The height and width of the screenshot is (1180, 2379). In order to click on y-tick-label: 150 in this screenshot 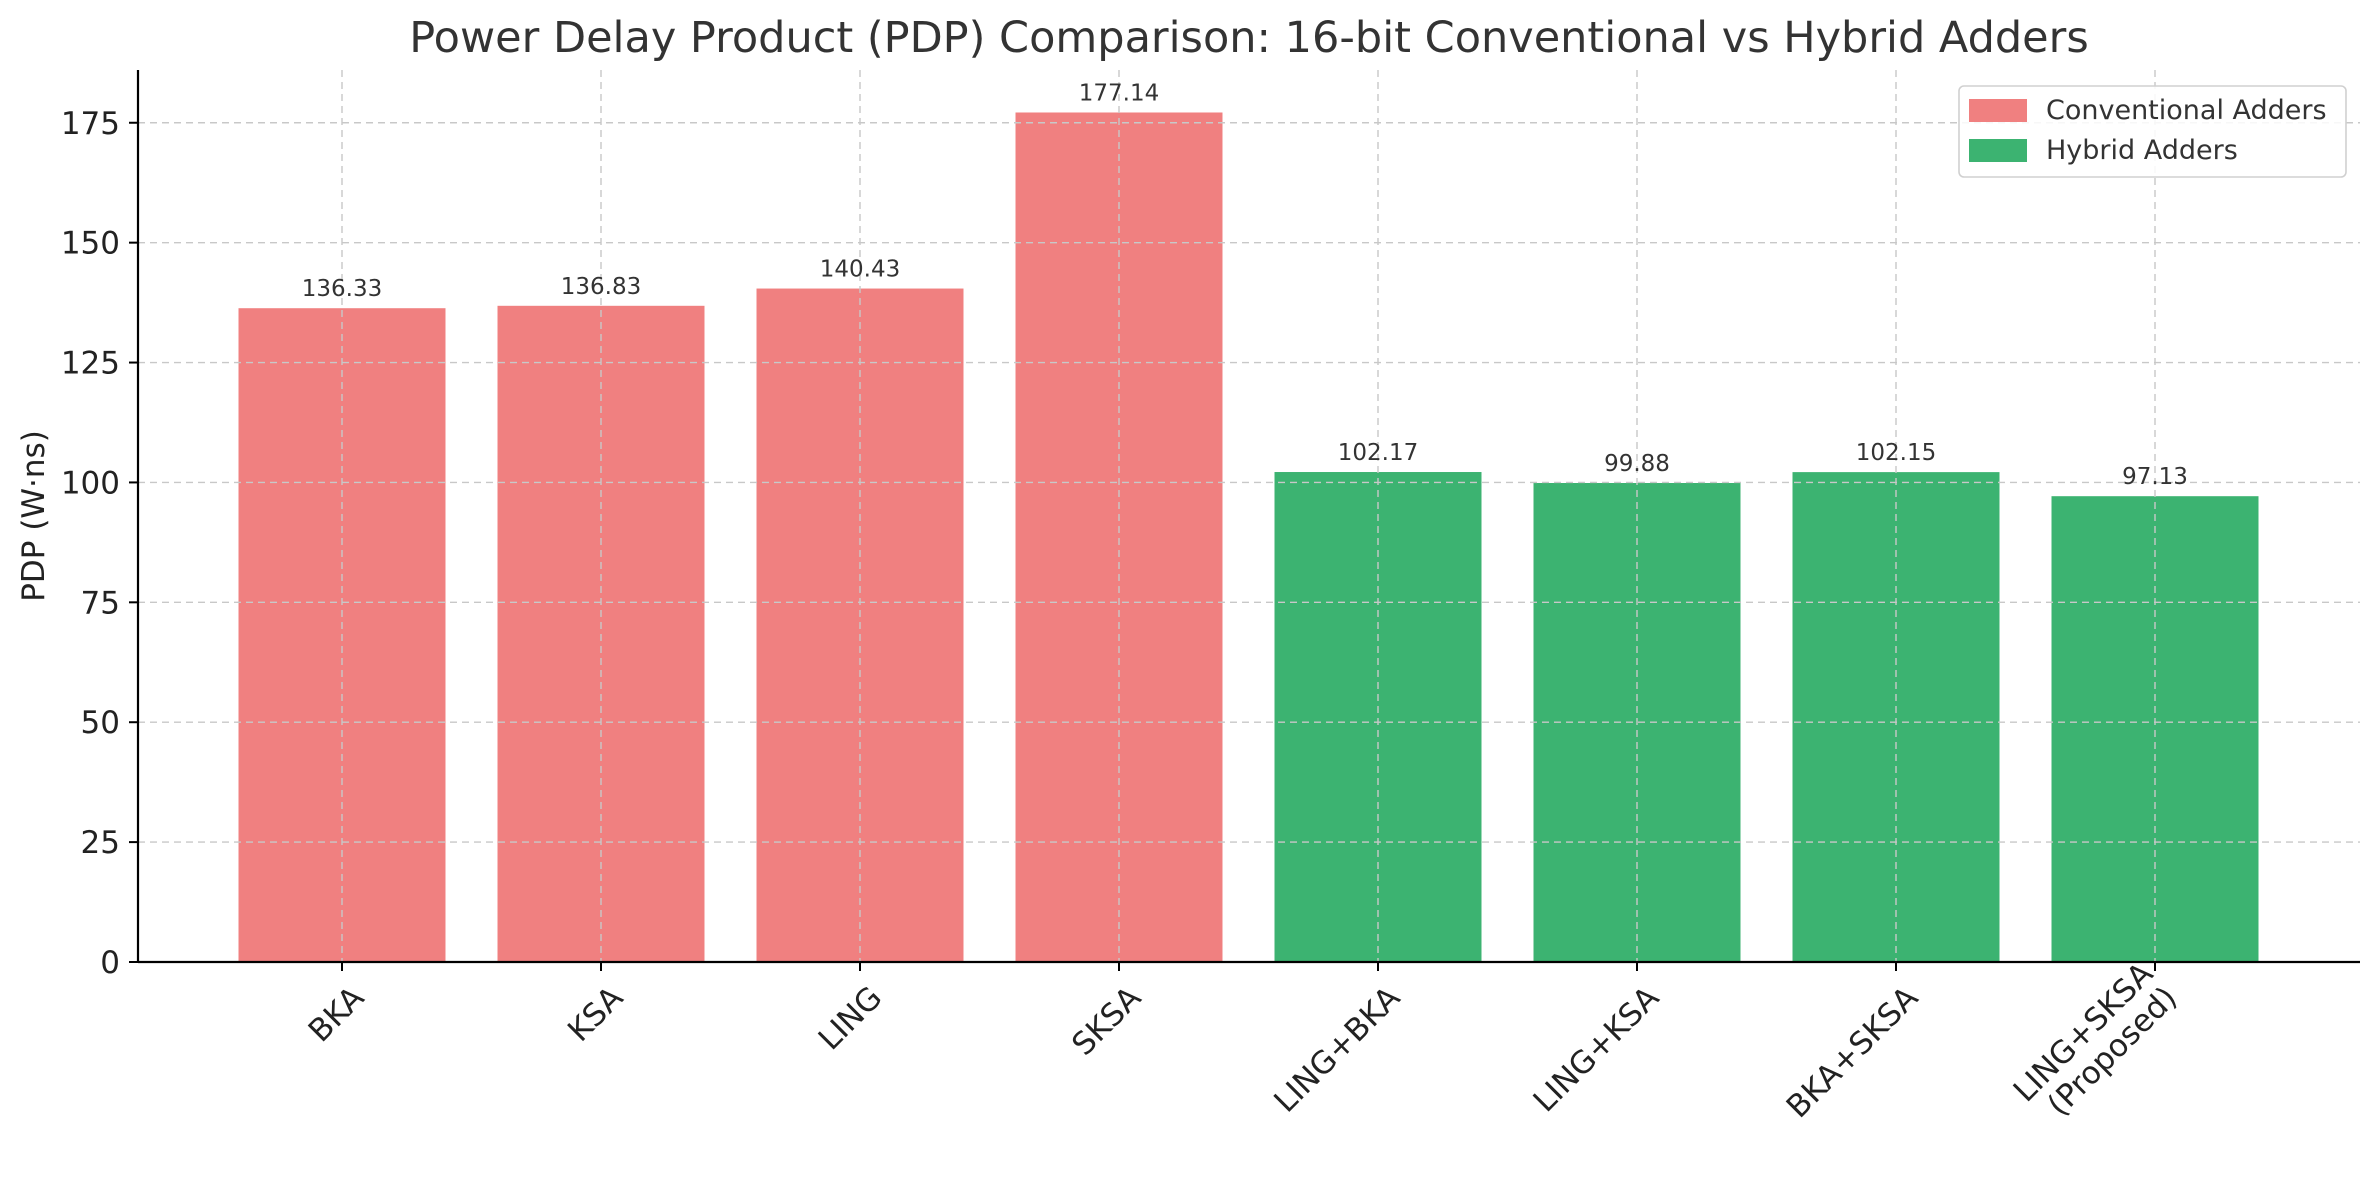, I will do `click(90, 244)`.